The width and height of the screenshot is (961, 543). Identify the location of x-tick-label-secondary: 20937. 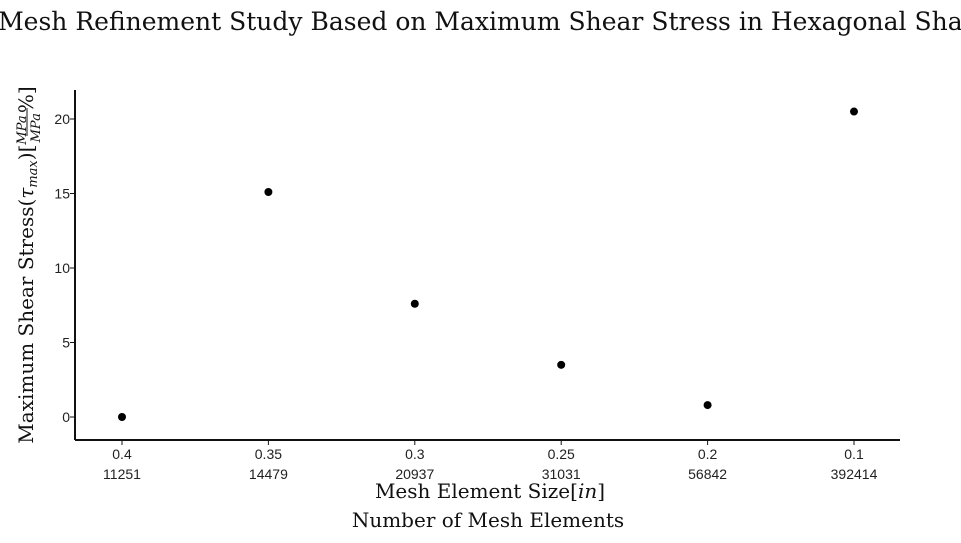
(414, 474).